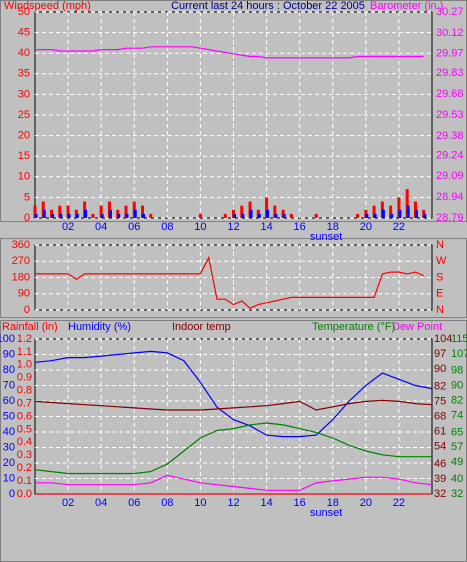 This screenshot has height=562, width=467. Describe the element at coordinates (457, 401) in the screenshot. I see `y-tick-label: 82` at that location.